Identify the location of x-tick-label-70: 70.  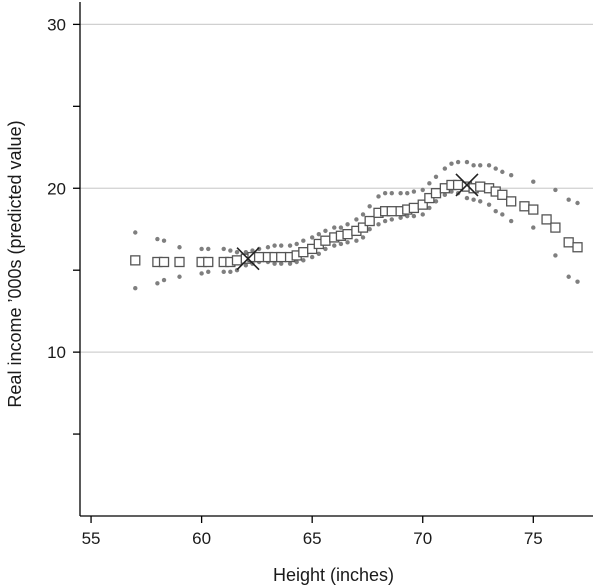
(422, 538).